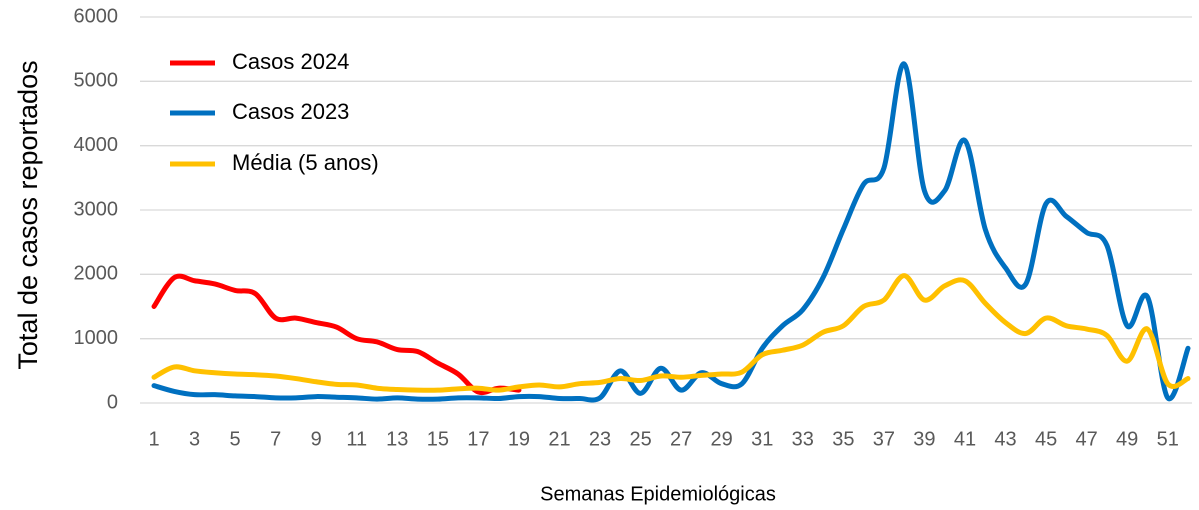  Describe the element at coordinates (96, 209) in the screenshot. I see `y-tick-label: 3000` at that location.